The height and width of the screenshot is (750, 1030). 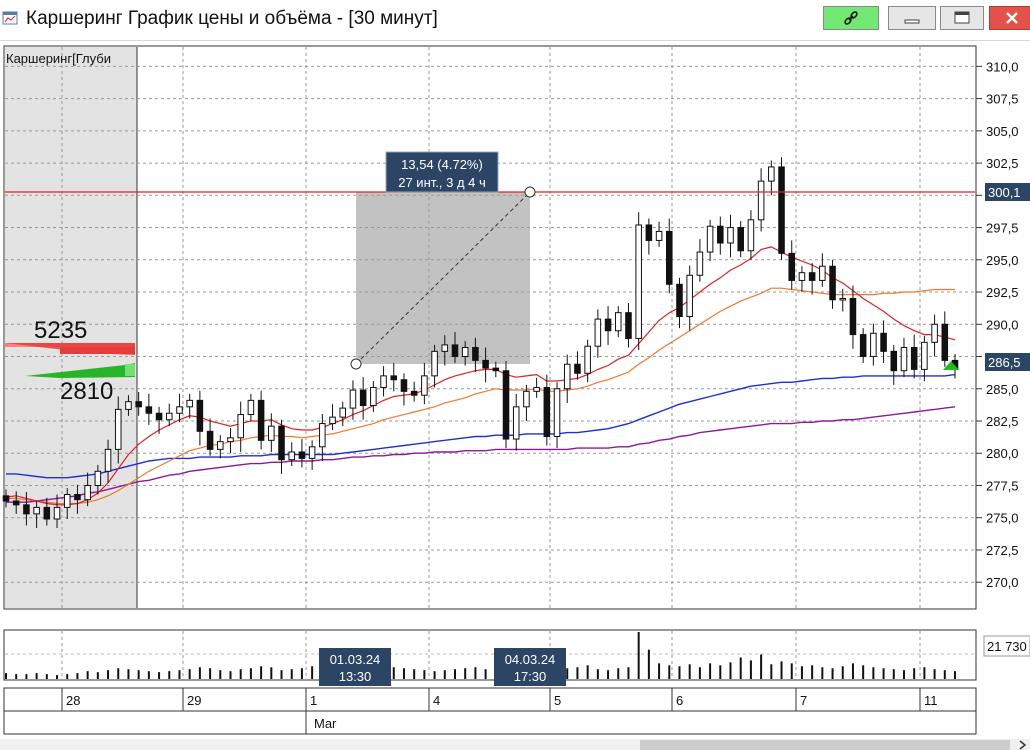 I want to click on volume-value-box, so click(x=1006, y=646).